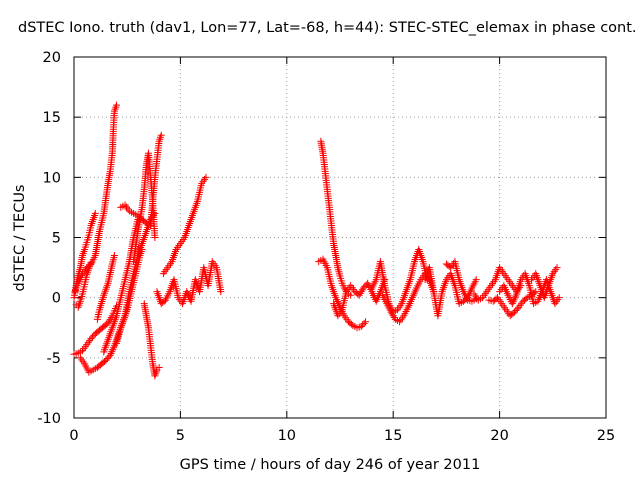 The width and height of the screenshot is (640, 480). Describe the element at coordinates (54, 359) in the screenshot. I see `y-tick-label: -5` at that location.